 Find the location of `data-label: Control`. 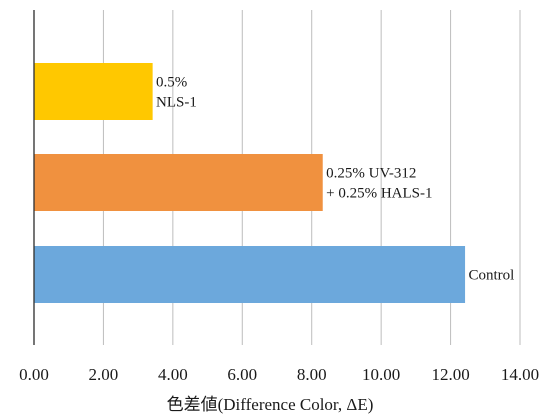

data-label: Control is located at coordinates (491, 276).